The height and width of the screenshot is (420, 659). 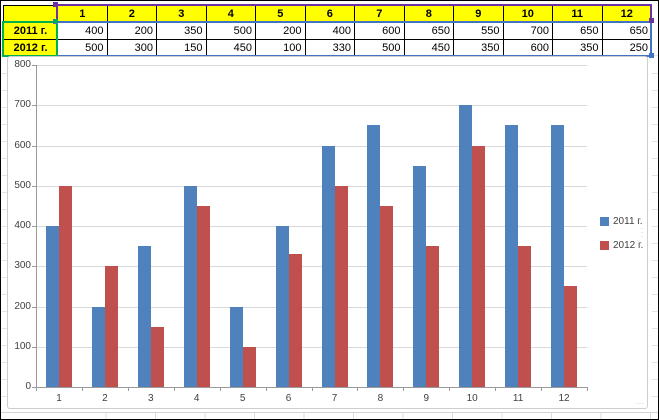 I want to click on x-axis-tick-label: 11, so click(x=518, y=398).